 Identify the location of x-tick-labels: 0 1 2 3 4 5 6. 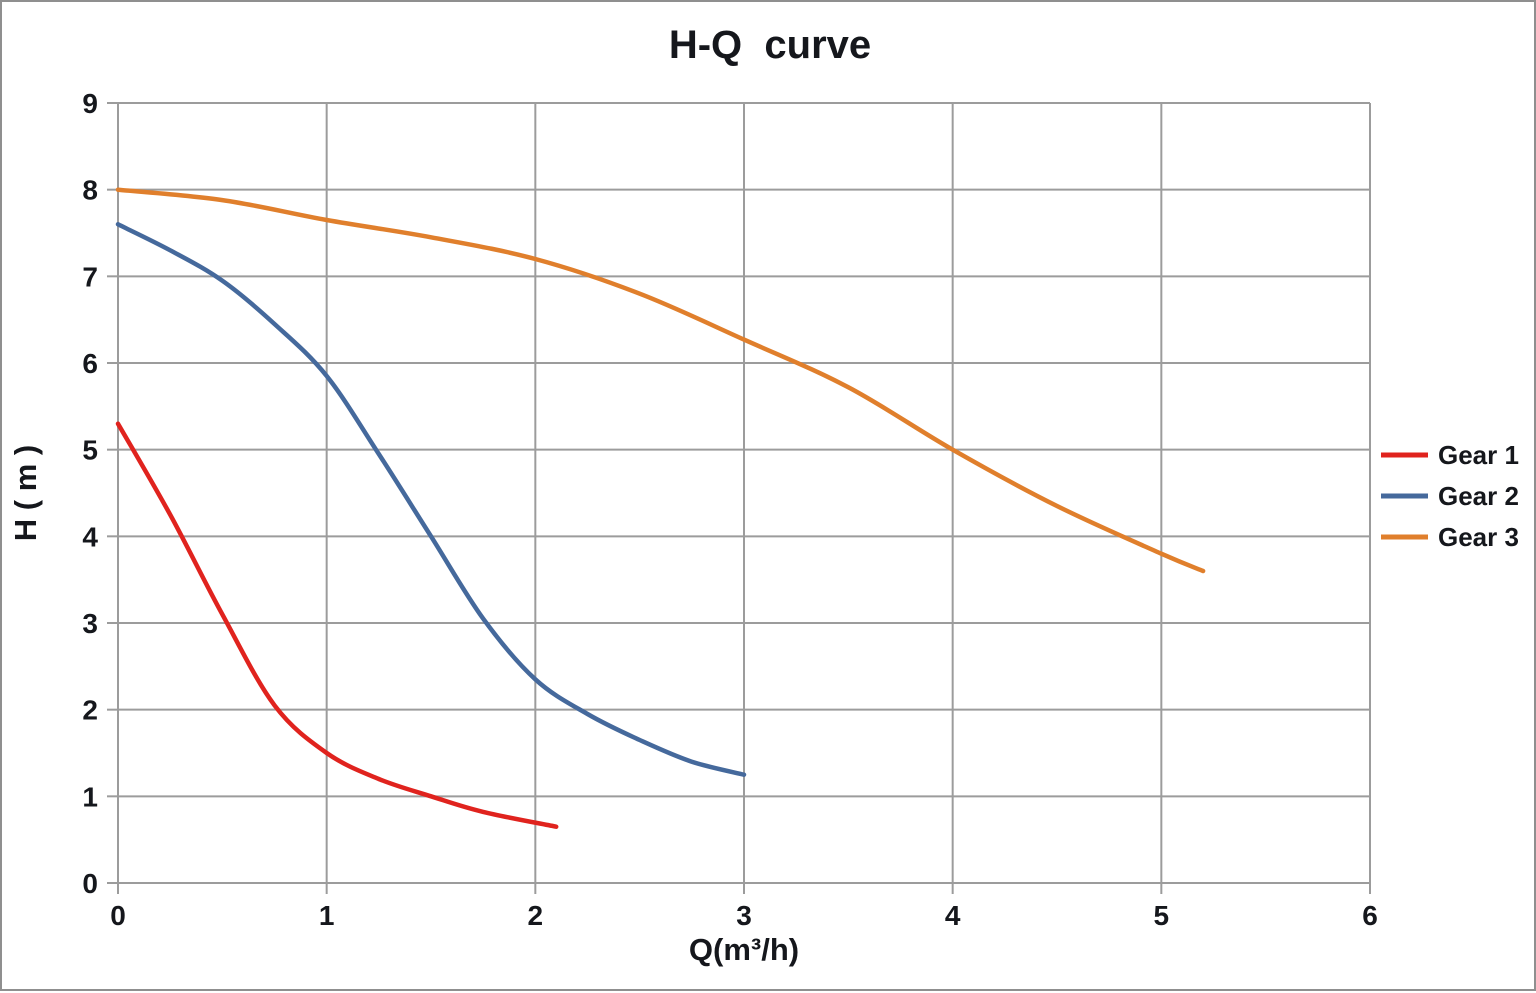
(744, 915).